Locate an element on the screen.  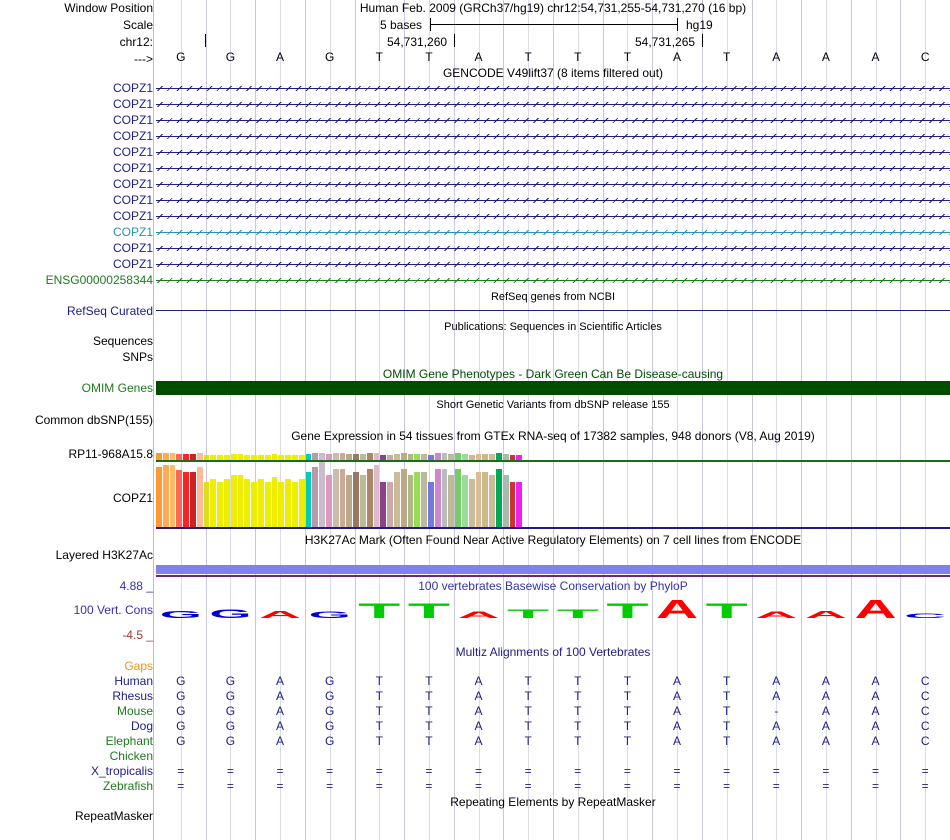
gaps-label: Gaps is located at coordinates (138, 666).